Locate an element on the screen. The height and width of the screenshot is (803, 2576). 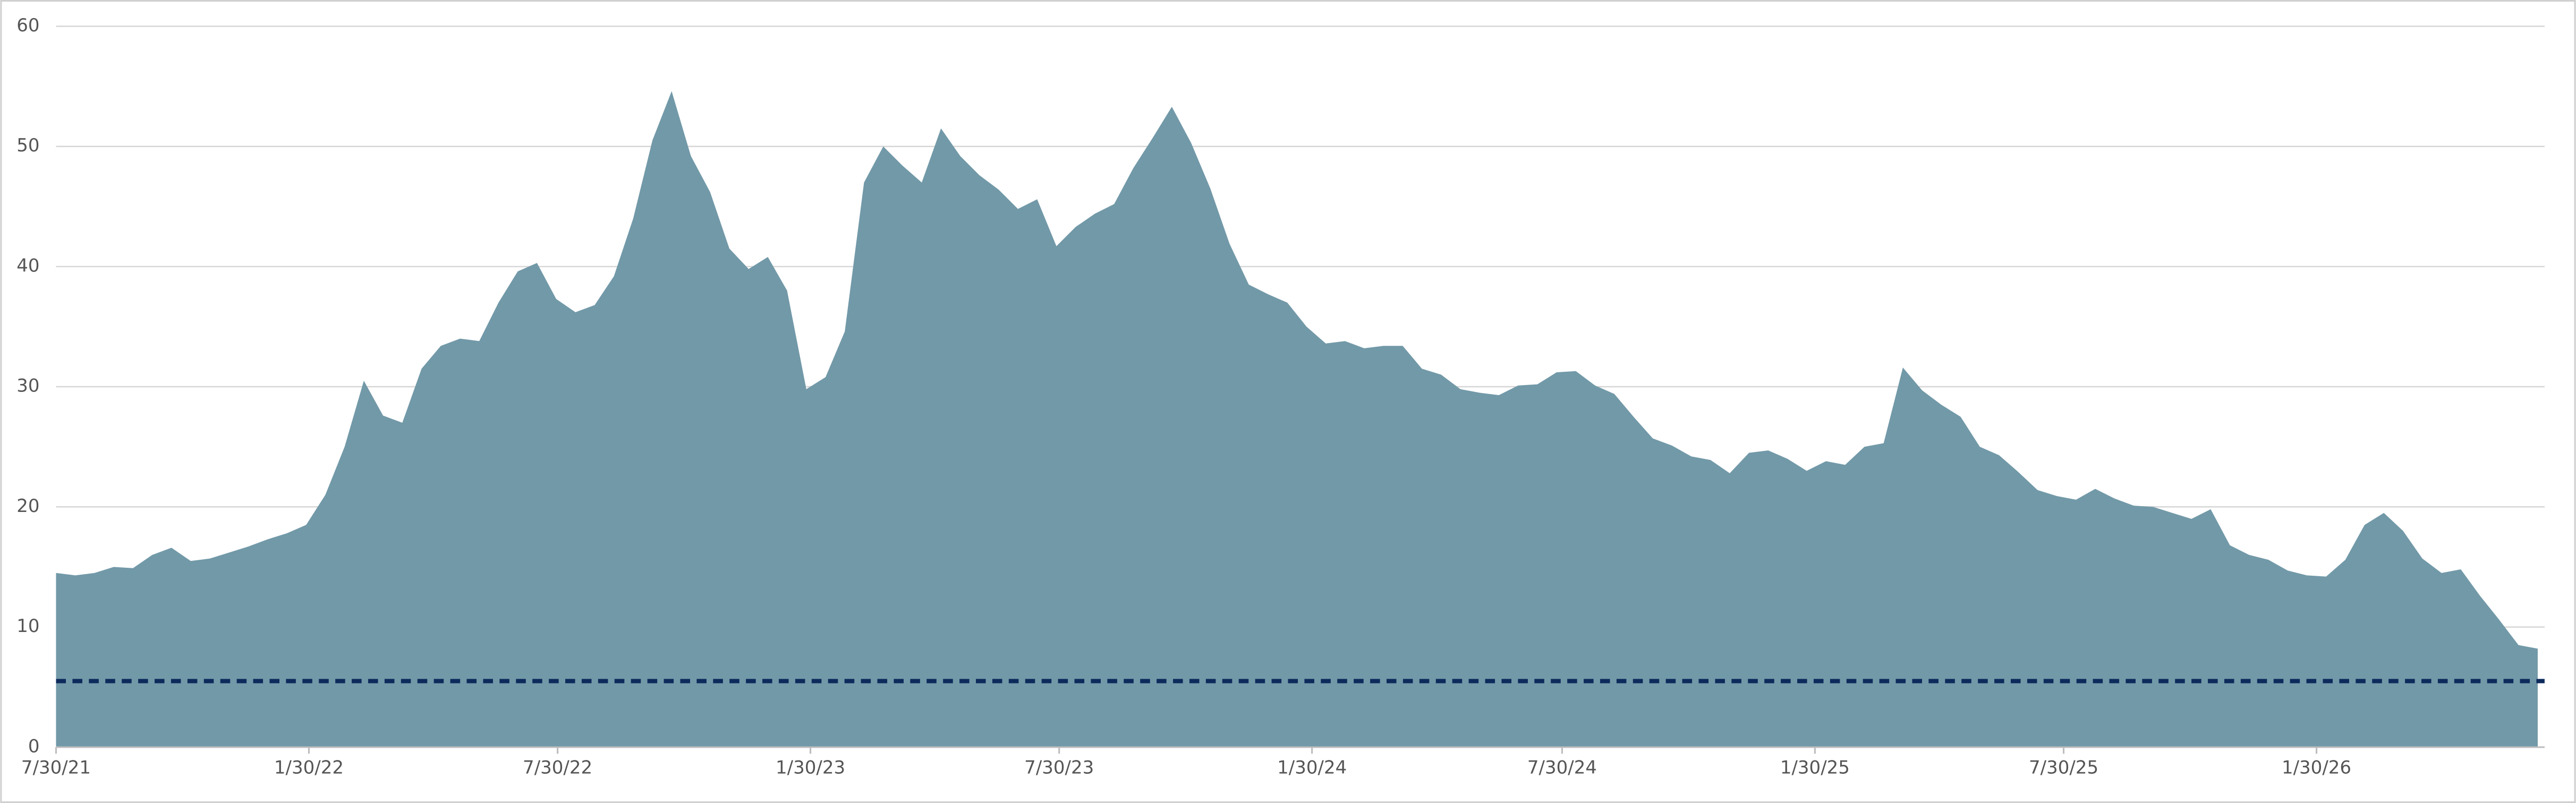
x-tick-label: 7/30/23 is located at coordinates (1059, 768).